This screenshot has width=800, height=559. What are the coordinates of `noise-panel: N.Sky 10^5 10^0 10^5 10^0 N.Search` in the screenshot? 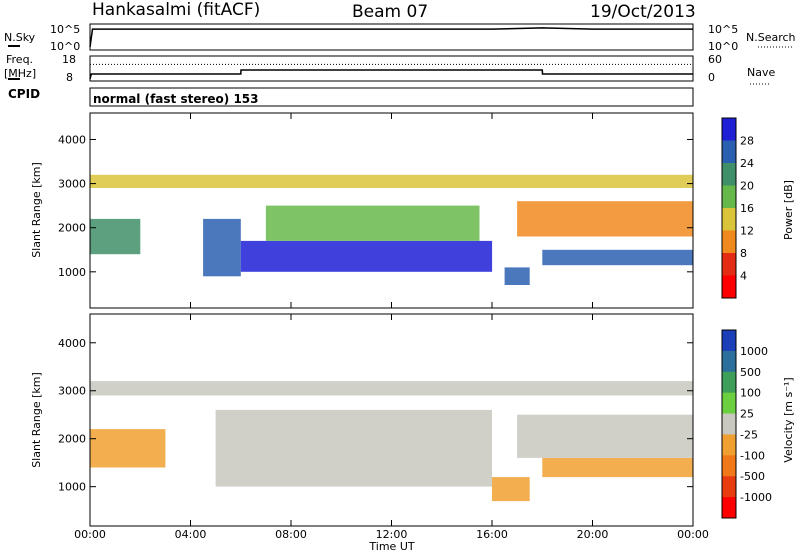 It's located at (400, 38).